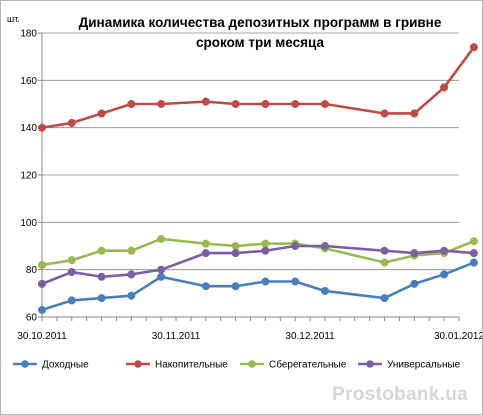 This screenshot has width=483, height=415. Describe the element at coordinates (28, 223) in the screenshot. I see `y-tick-label: 100` at that location.